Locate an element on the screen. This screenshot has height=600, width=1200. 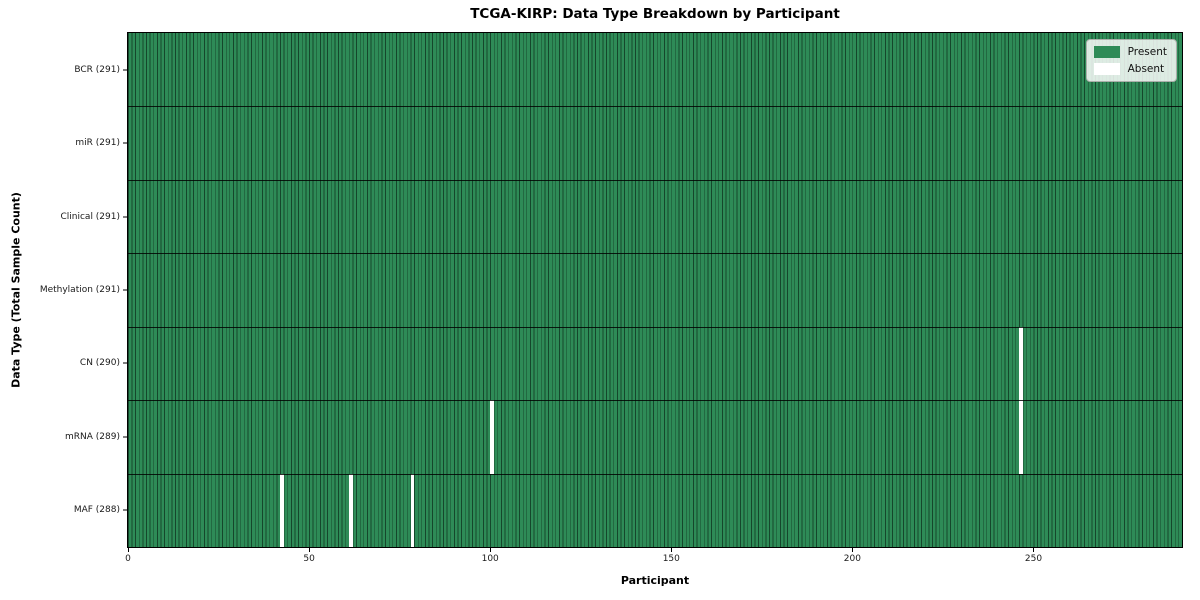
heatmap-row-clinical is located at coordinates (655, 216).